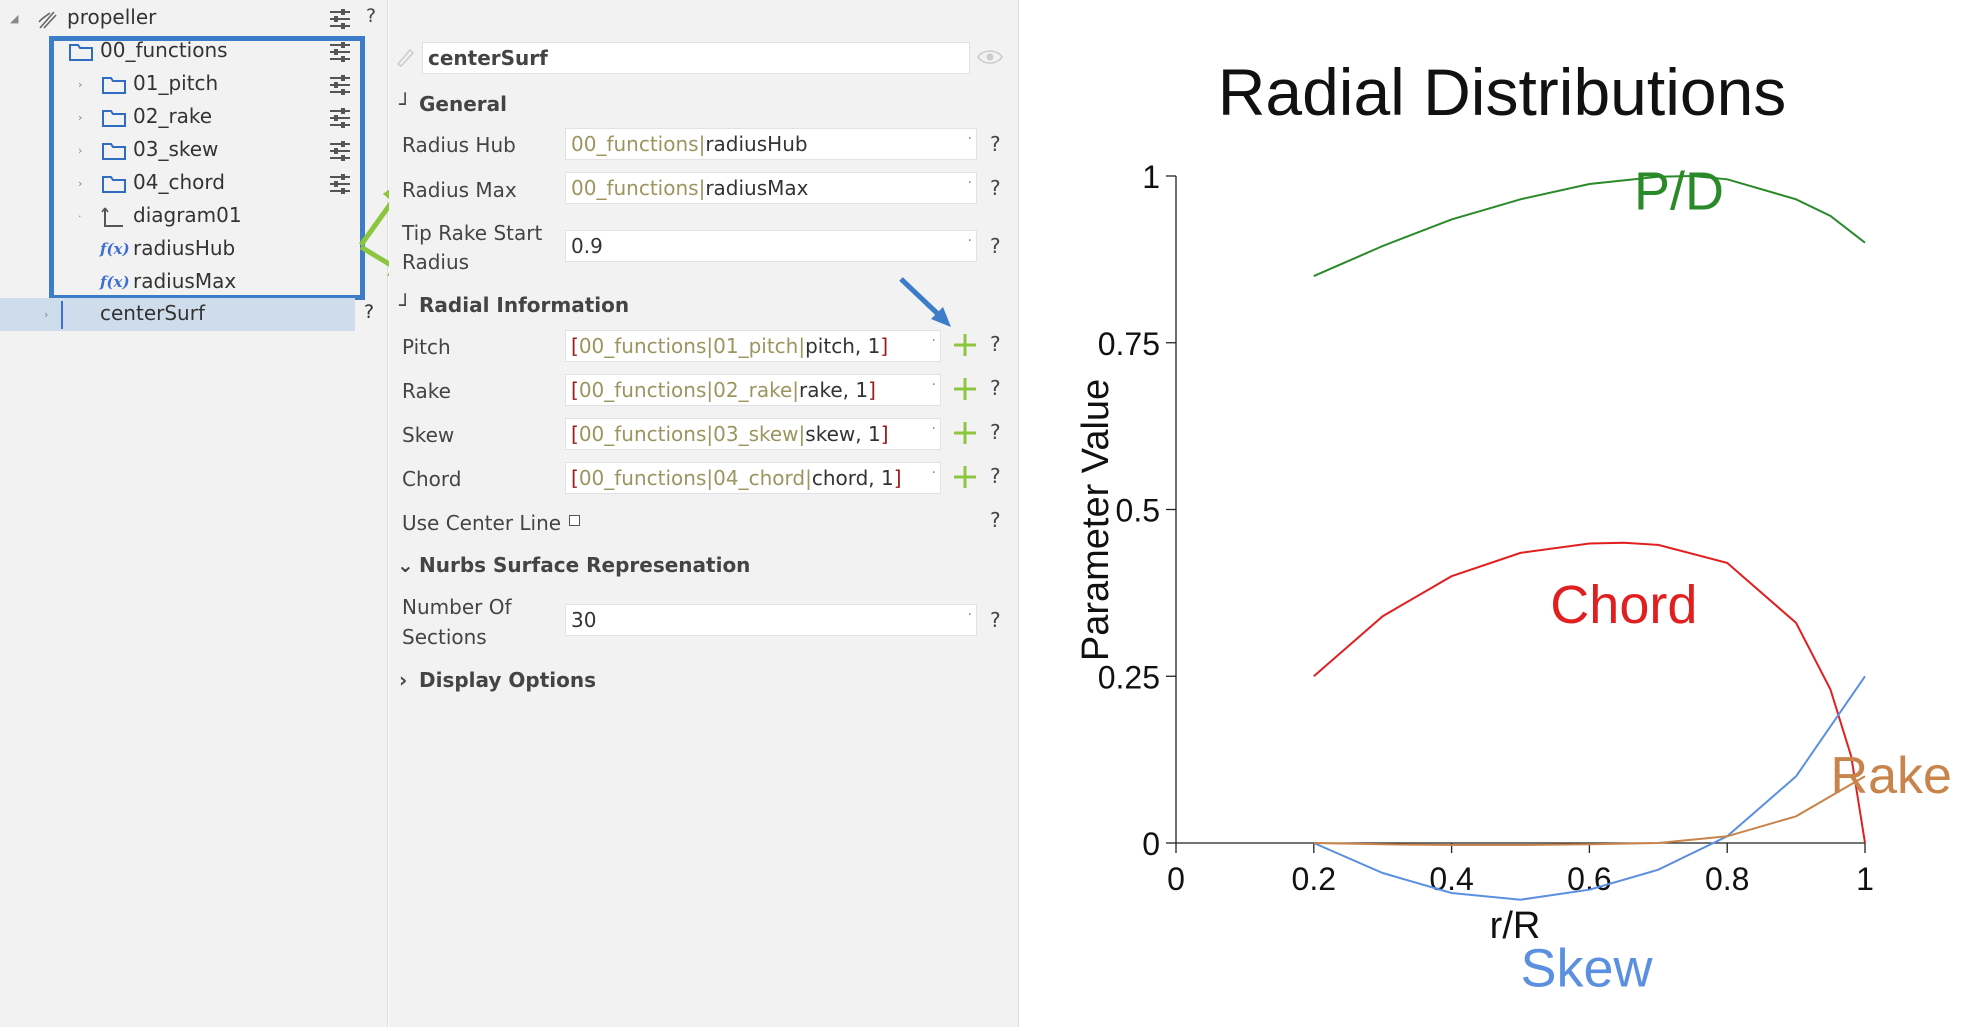  I want to click on tree-item-03-skew: › 03_skew, so click(194, 150).